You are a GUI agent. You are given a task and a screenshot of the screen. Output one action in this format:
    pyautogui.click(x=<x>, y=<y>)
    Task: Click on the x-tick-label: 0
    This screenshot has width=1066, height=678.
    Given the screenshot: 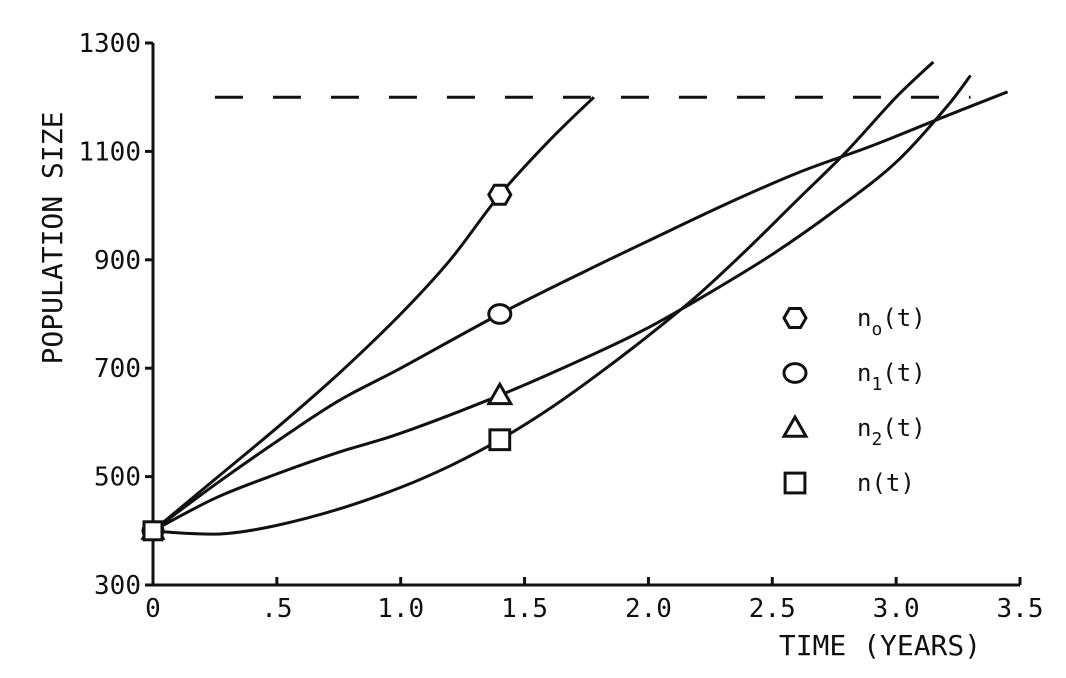 What is the action you would take?
    pyautogui.click(x=153, y=609)
    